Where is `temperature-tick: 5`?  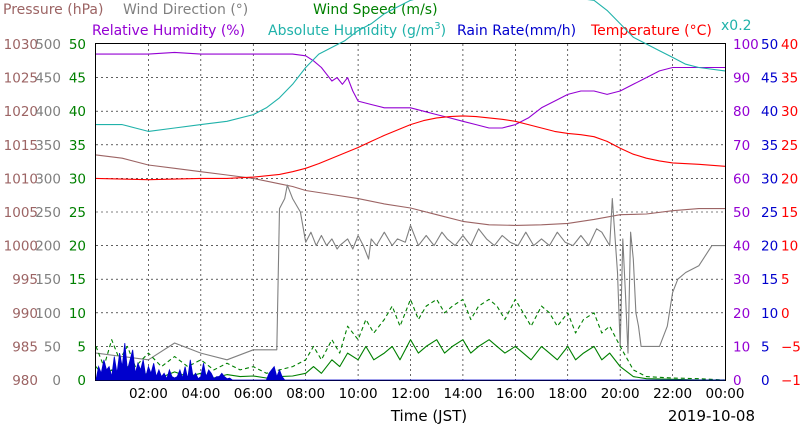
temperature-tick: 5 is located at coordinates (785, 280).